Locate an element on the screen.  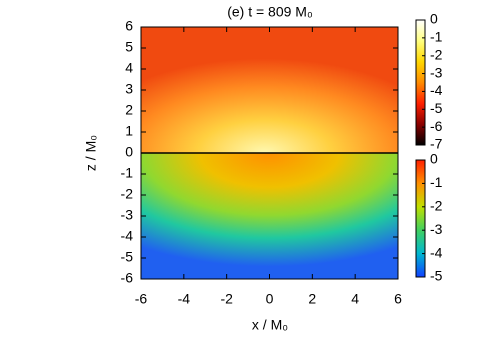
y-tick-label: 6 is located at coordinates (129, 26).